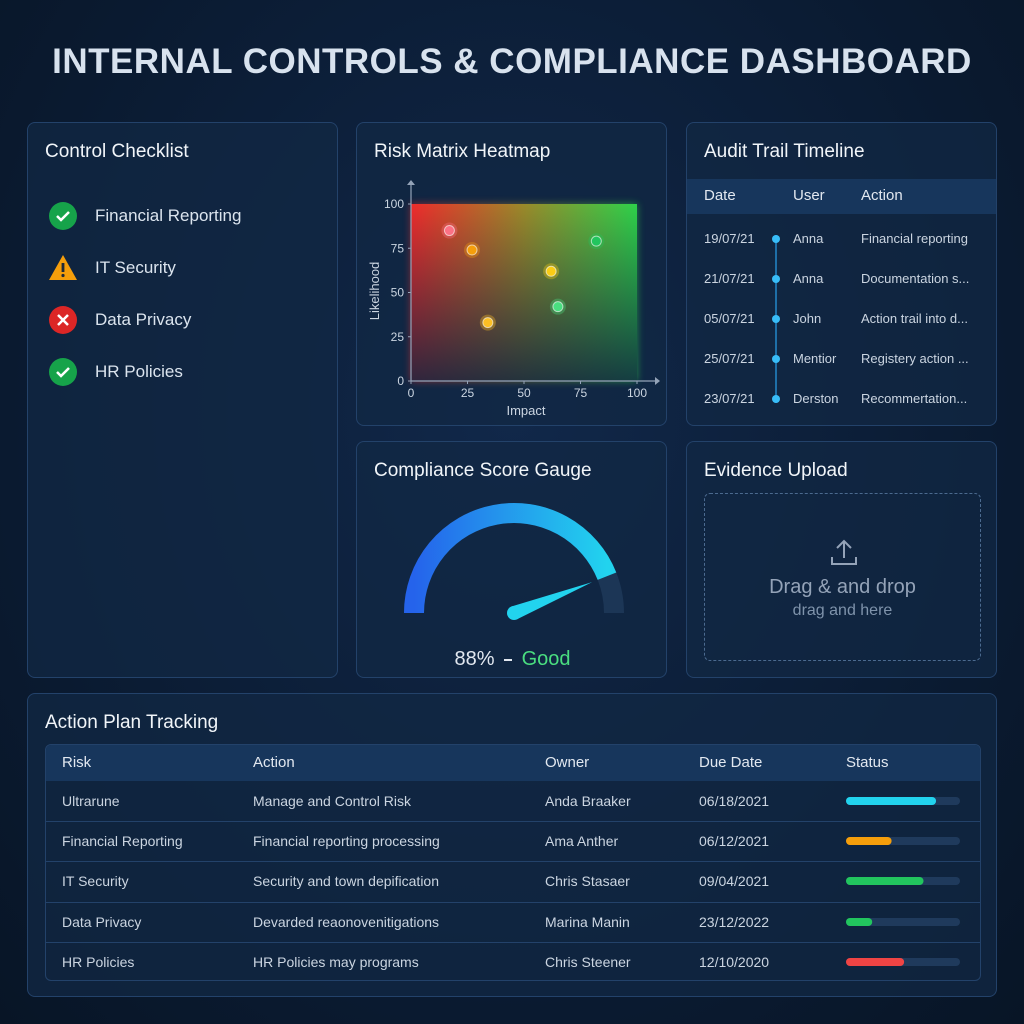  Describe the element at coordinates (587, 881) in the screenshot. I see `action-cell: Chris Stasaer` at that location.